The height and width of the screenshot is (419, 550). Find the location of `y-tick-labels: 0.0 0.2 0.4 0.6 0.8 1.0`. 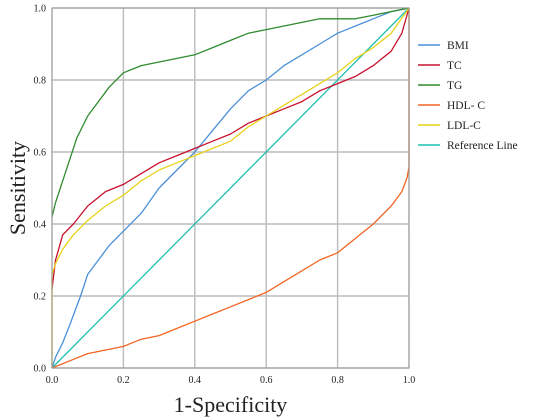

y-tick-labels: 0.0 0.2 0.4 0.6 0.8 1.0 is located at coordinates (40, 189).